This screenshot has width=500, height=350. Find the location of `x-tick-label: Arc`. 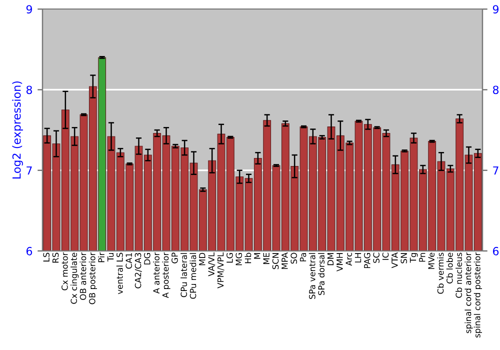

x-tick-label: Arc is located at coordinates (349, 259).